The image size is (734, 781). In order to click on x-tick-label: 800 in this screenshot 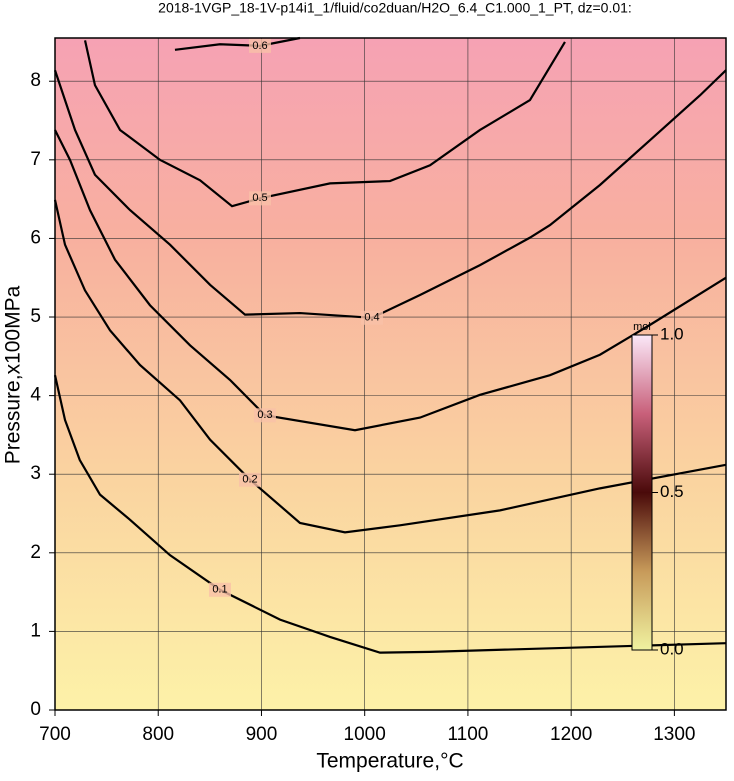, I will do `click(158, 734)`.